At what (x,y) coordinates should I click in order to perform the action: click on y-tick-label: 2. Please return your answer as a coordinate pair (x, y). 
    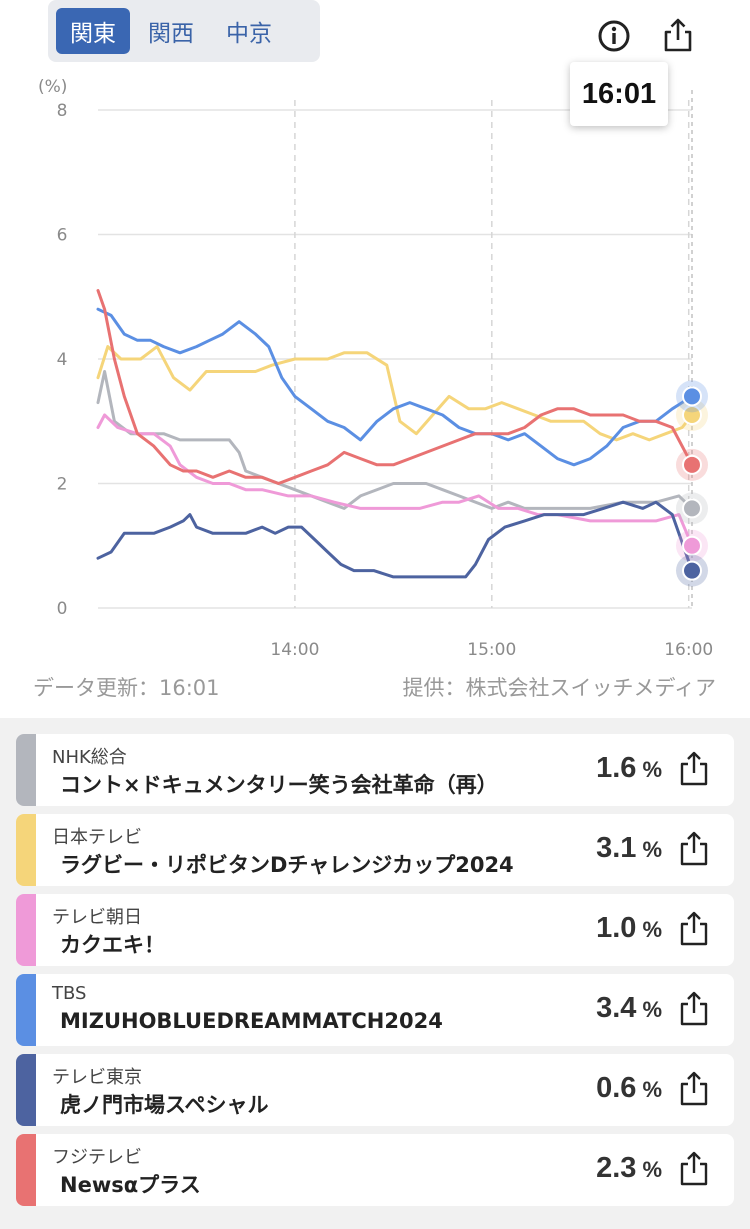
    Looking at the image, I should click on (62, 485).